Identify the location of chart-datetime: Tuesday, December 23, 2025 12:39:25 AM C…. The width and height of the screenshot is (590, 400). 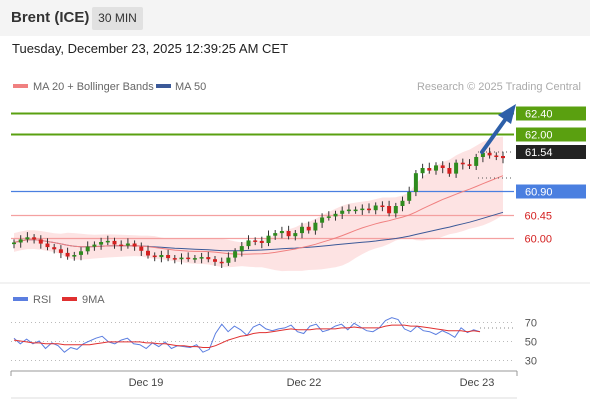
(150, 48).